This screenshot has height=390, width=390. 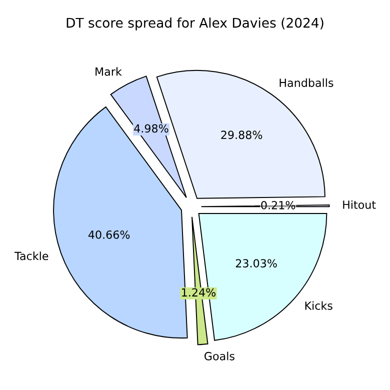 I want to click on data-label: 1.24%, so click(x=199, y=292).